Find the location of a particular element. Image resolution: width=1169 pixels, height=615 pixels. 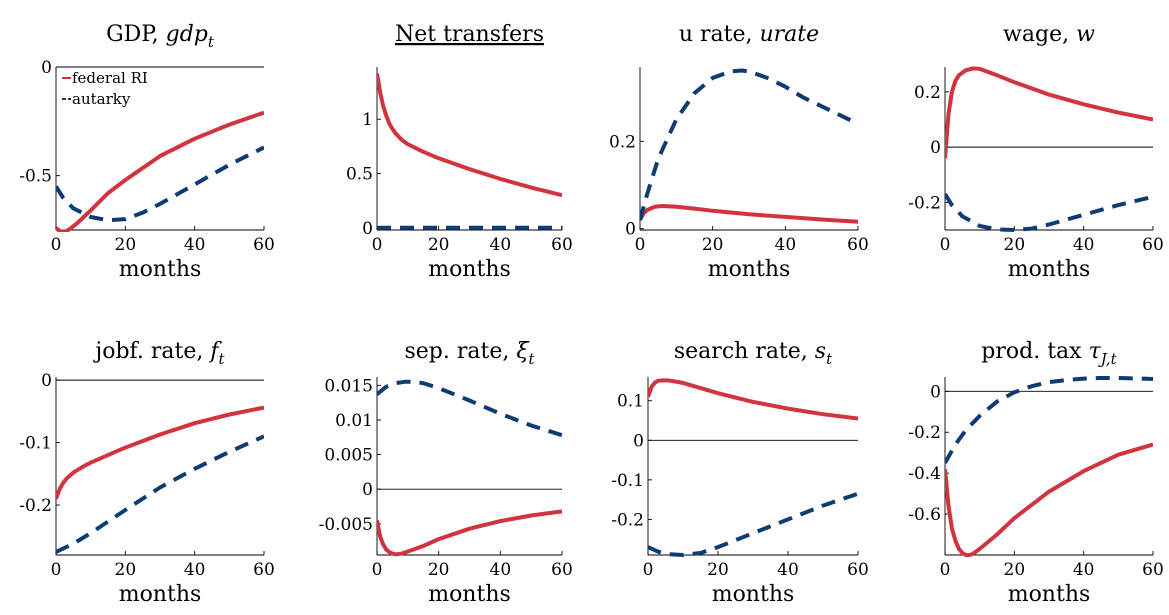

y-tick-label: 0.2 is located at coordinates (622, 142).